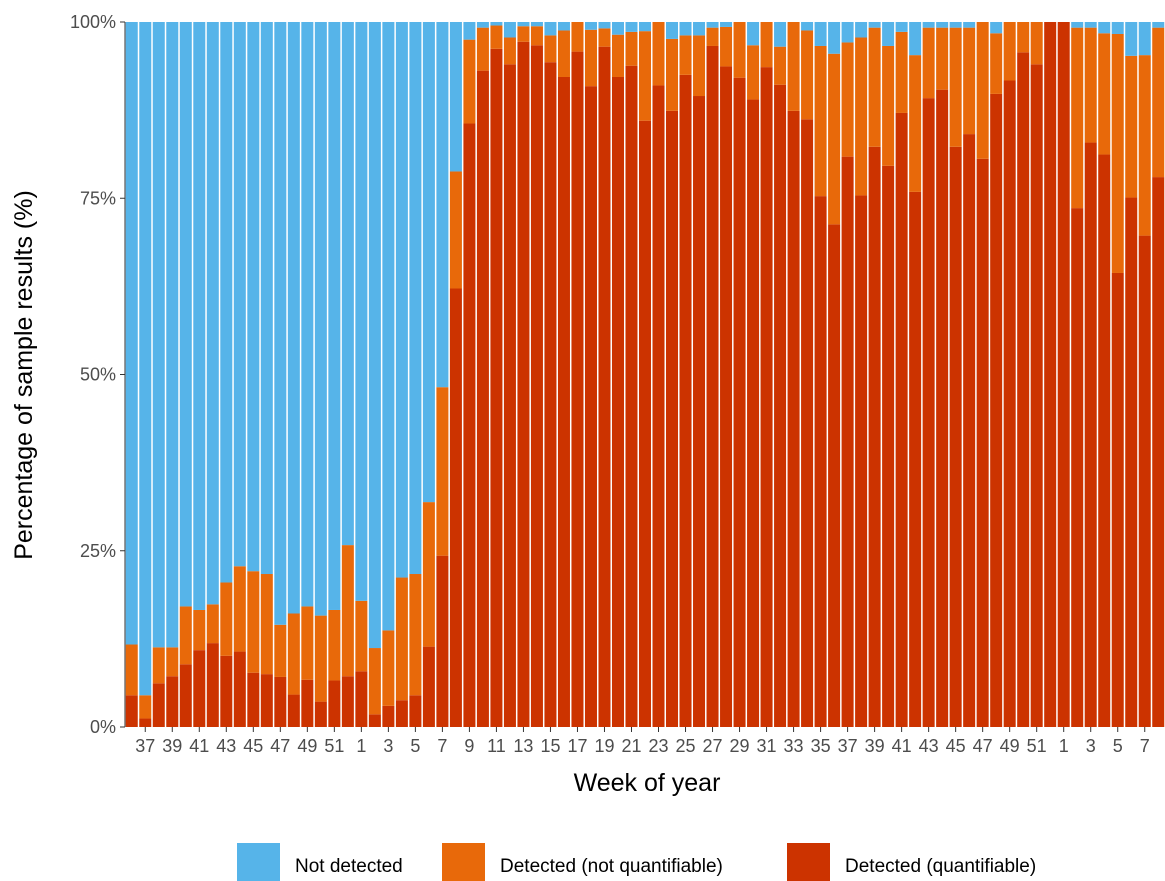  Describe the element at coordinates (98, 374) in the screenshot. I see `y-axis: 0% 25% 50% 75% 100%` at that location.